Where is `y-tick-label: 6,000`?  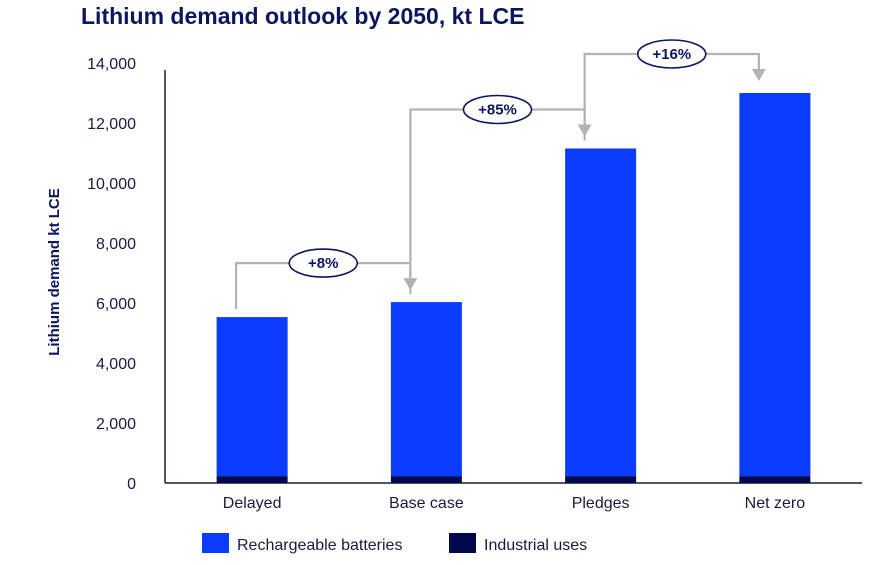
y-tick-label: 6,000 is located at coordinates (116, 304).